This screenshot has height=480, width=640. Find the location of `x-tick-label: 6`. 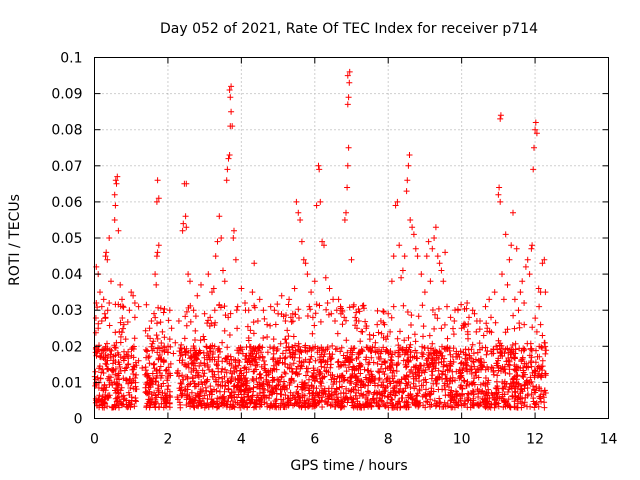

x-tick-label: 6 is located at coordinates (314, 440).